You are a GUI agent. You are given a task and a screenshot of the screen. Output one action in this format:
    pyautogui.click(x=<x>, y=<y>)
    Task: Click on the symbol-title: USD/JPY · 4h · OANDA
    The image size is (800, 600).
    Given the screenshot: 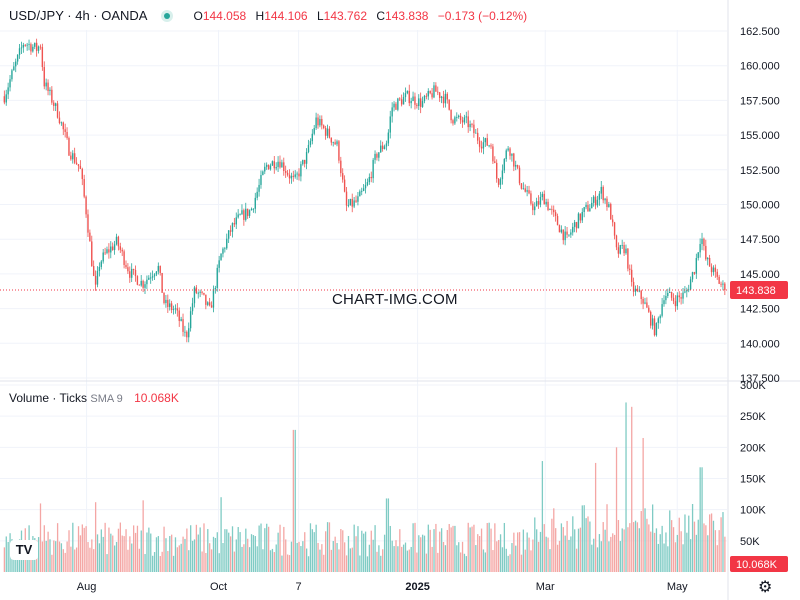 What is the action you would take?
    pyautogui.click(x=78, y=15)
    